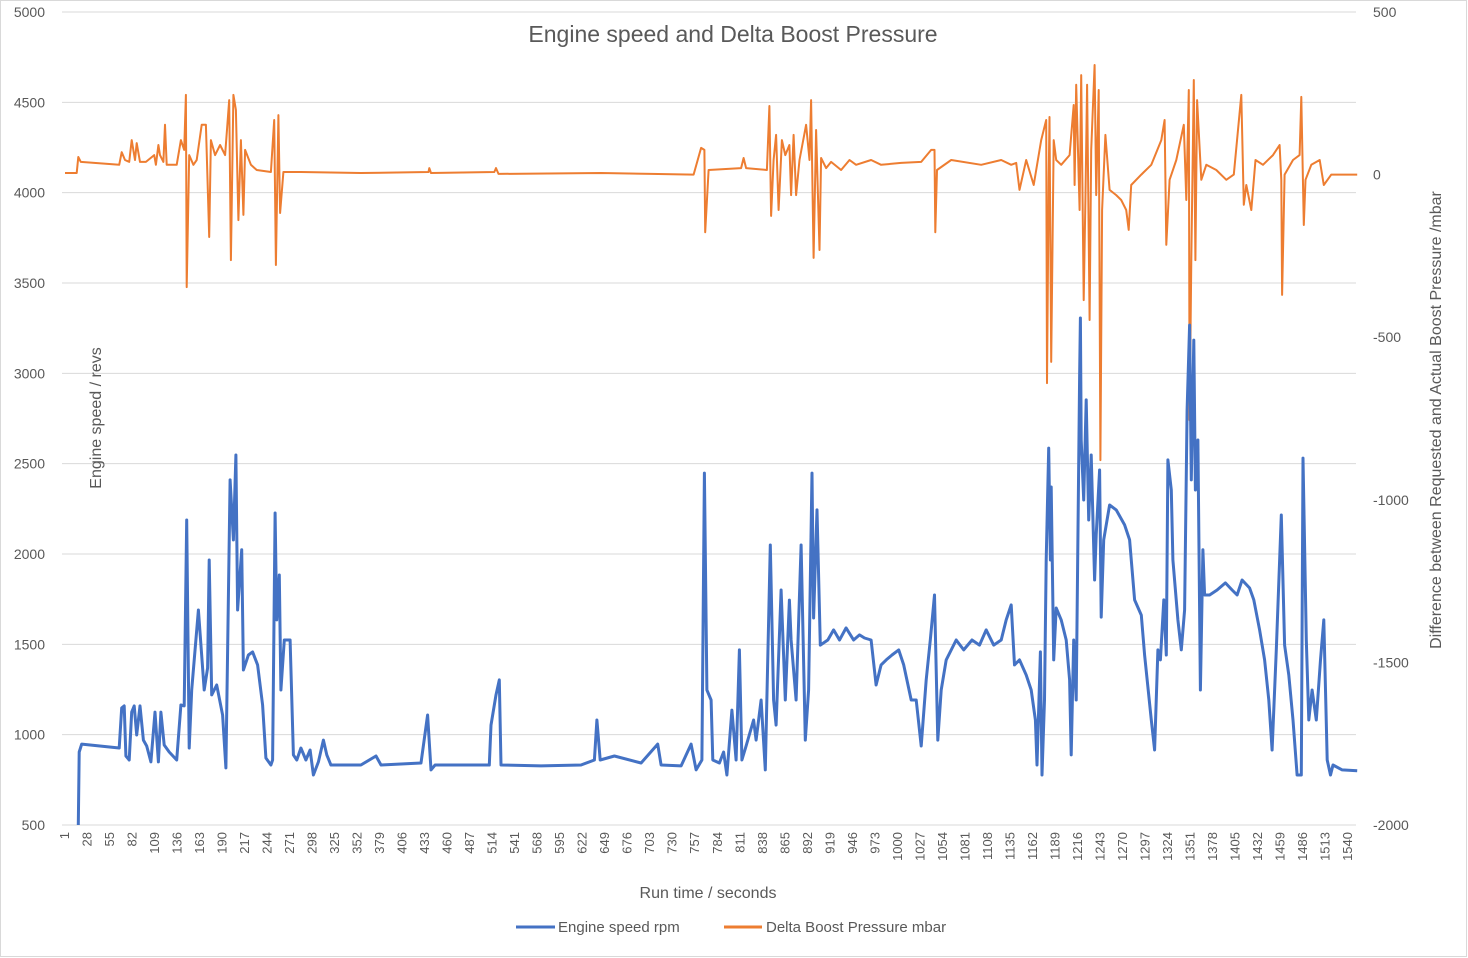  I want to click on x-tick-label: 163, so click(199, 843).